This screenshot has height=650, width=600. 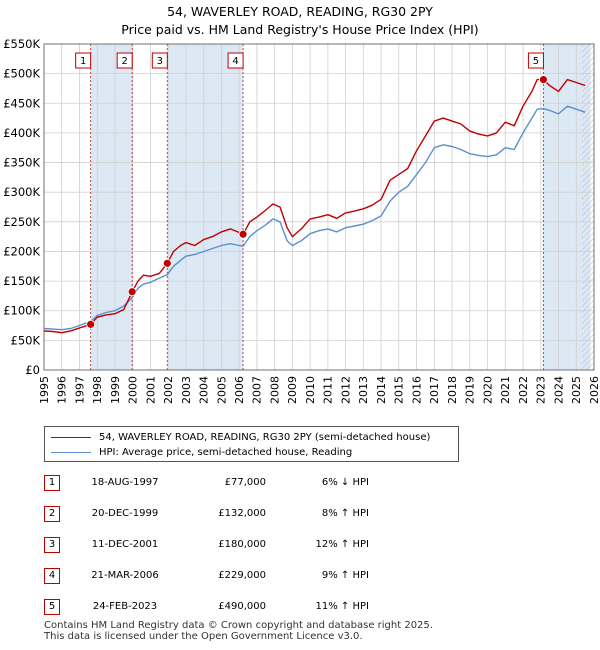 What do you see at coordinates (125, 513) in the screenshot?
I see `sale-date: 20-DEC-1999` at bounding box center [125, 513].